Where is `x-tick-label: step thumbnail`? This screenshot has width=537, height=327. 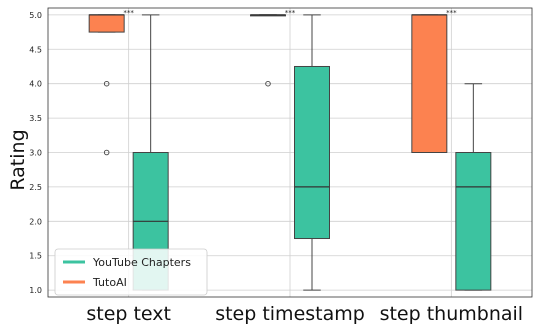 x-tick-label: step thumbnail is located at coordinates (451, 314).